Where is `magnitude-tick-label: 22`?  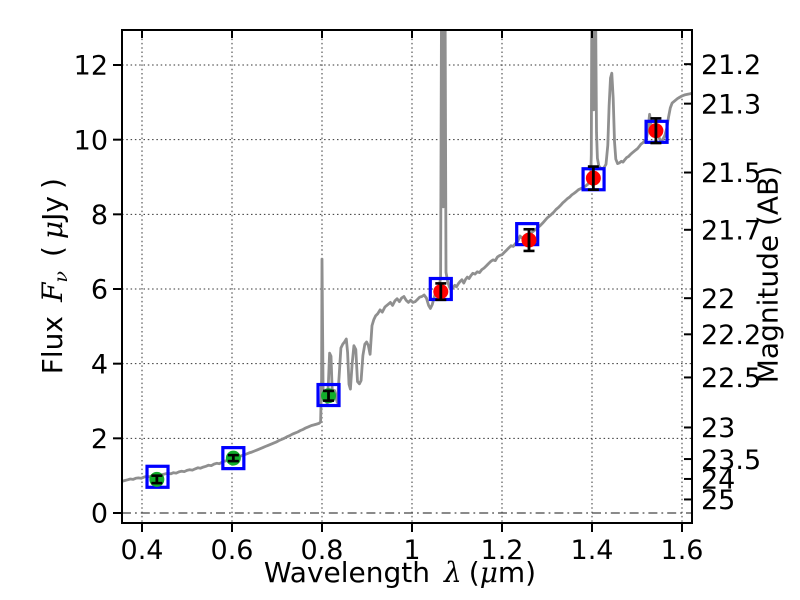
magnitude-tick-label: 22 is located at coordinates (718, 299).